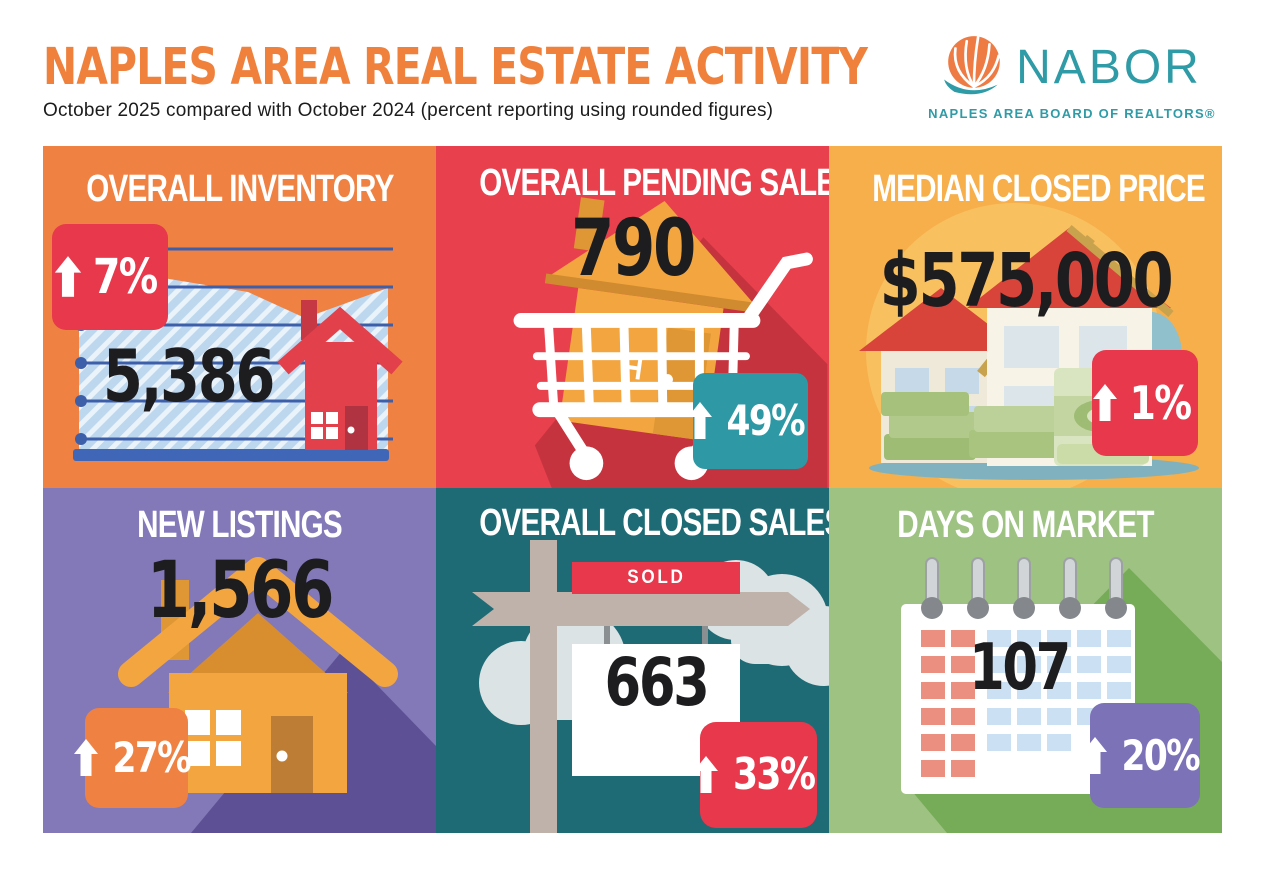  Describe the element at coordinates (277, 695) in the screenshot. I see `house-icon` at that location.